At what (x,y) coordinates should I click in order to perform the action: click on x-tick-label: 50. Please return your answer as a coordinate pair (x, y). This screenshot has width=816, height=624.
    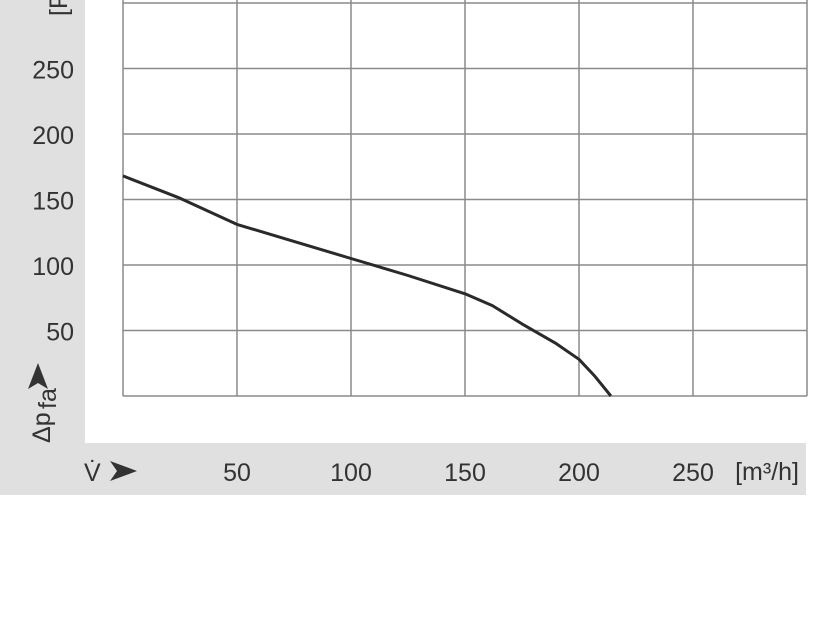
    Looking at the image, I should click on (237, 473).